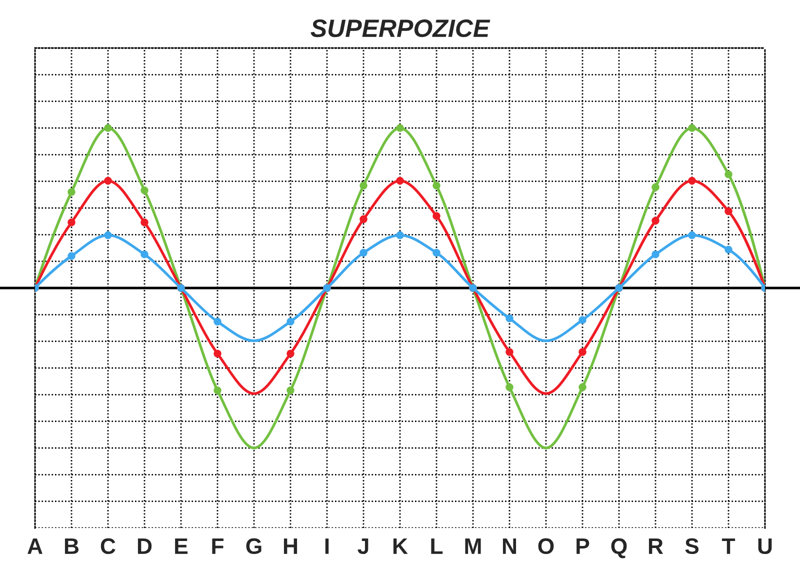 The width and height of the screenshot is (800, 565). What do you see at coordinates (327, 546) in the screenshot?
I see `x-tick-label: I` at bounding box center [327, 546].